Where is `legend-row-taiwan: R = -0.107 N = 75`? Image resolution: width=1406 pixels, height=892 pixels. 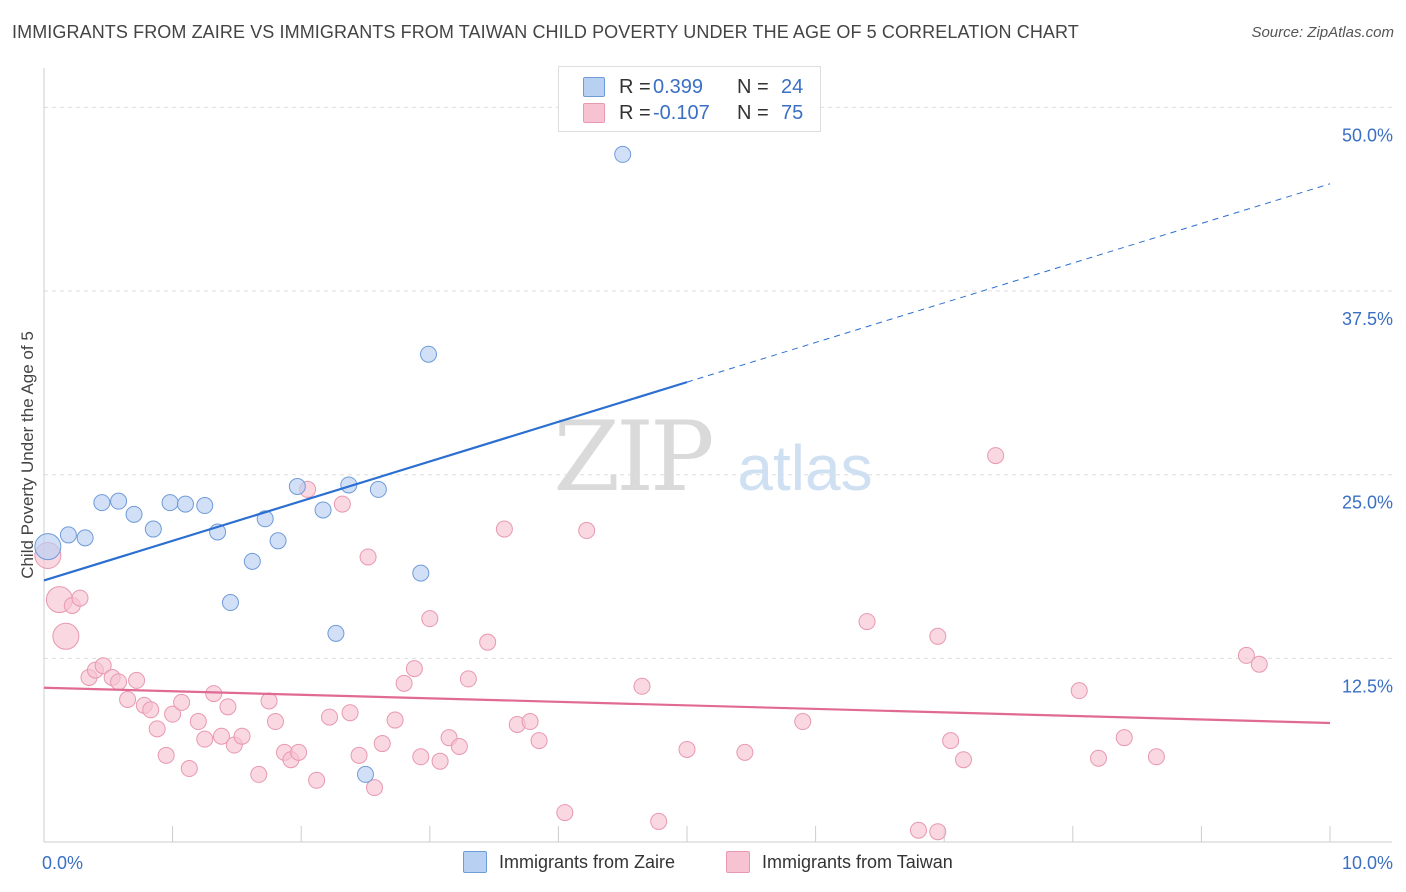 legend-row-taiwan: R = -0.107 N = 75 is located at coordinates (693, 113).